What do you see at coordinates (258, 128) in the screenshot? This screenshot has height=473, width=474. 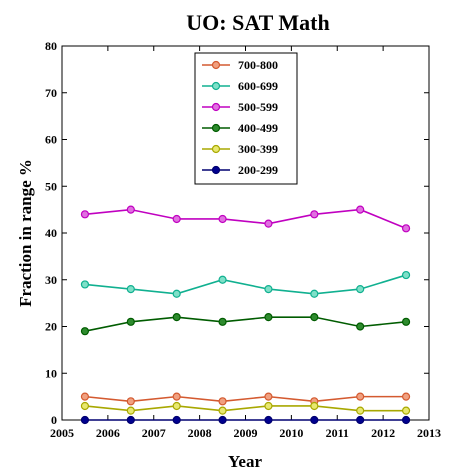 I see `legend-label: 400-499` at bounding box center [258, 128].